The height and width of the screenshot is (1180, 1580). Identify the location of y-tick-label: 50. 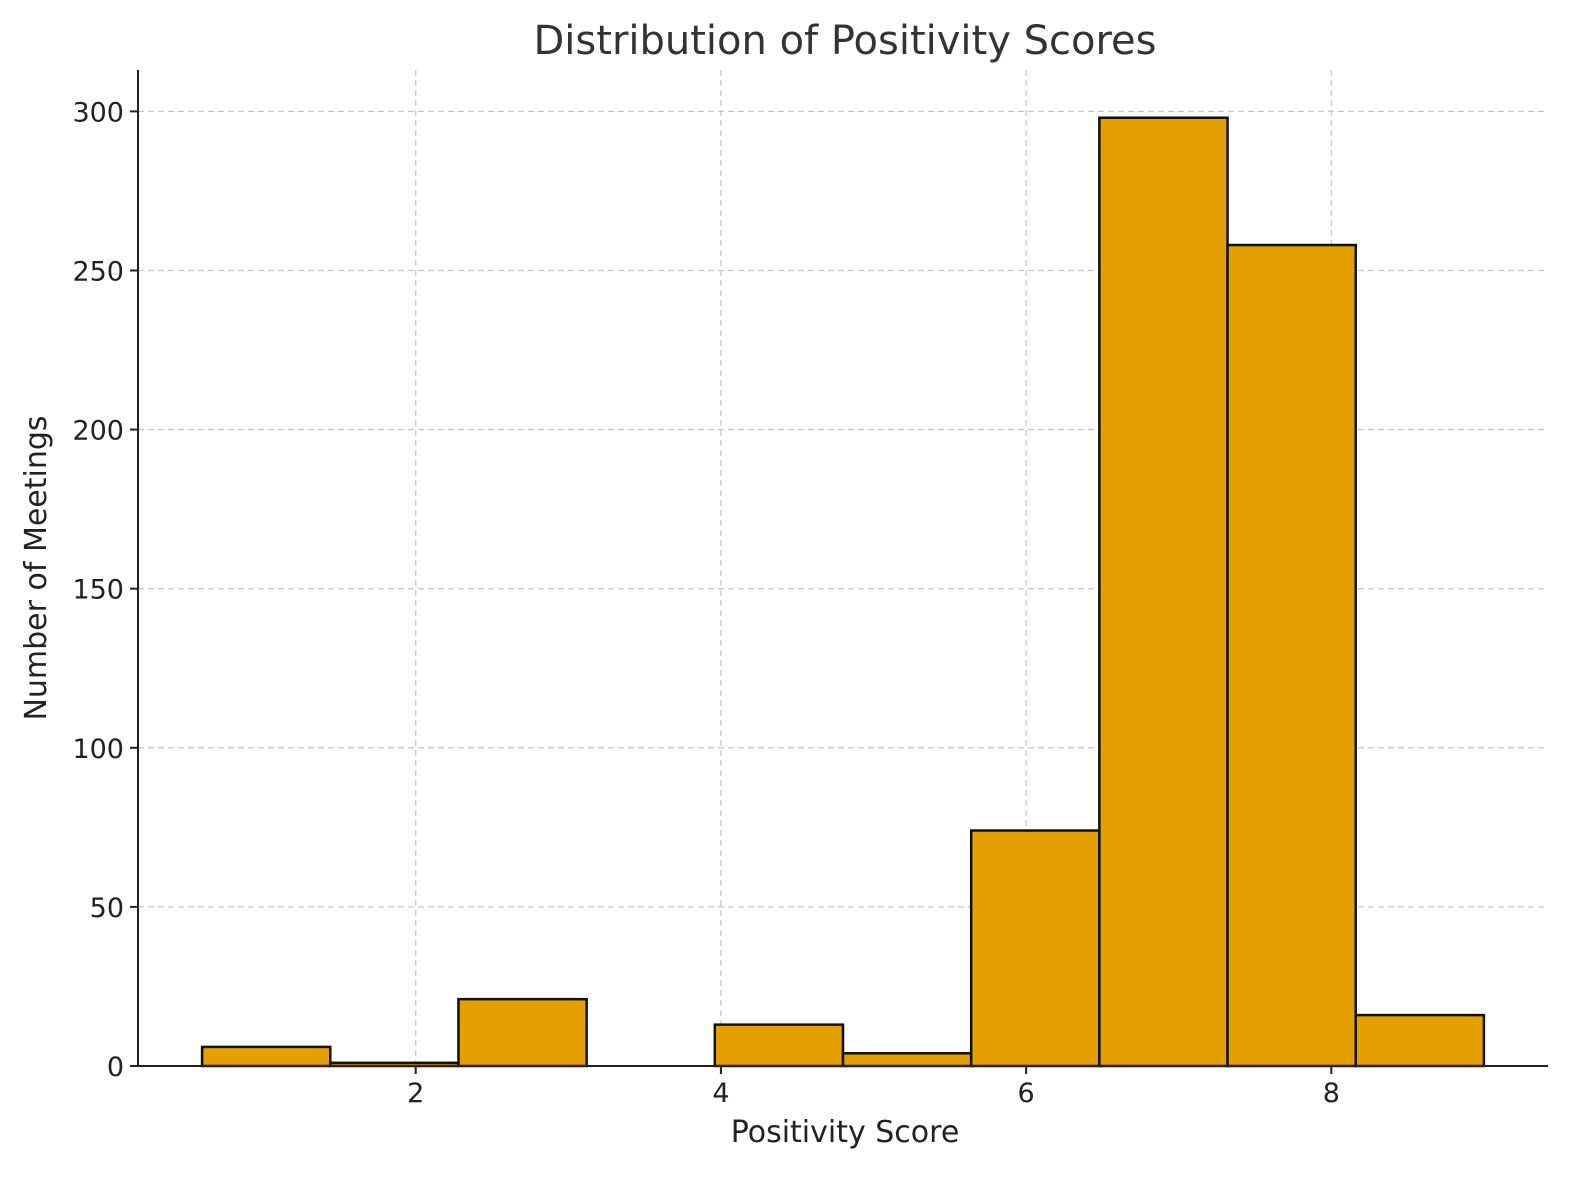
(107, 908).